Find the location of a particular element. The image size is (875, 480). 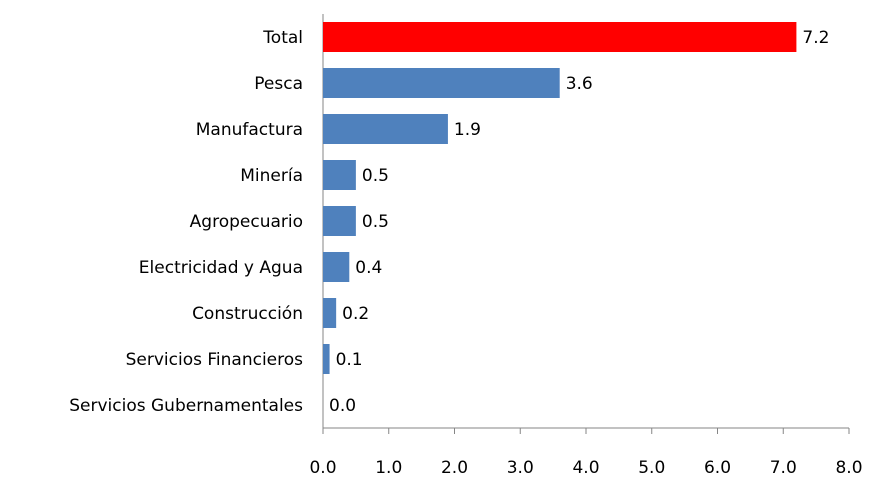

y-tick-label: Servicios Financieros is located at coordinates (215, 360).